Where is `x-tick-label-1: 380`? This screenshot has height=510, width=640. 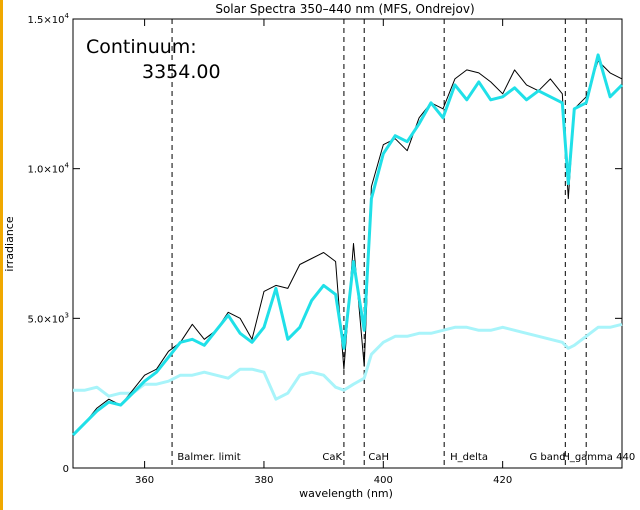 x-tick-label-1: 380 is located at coordinates (263, 480).